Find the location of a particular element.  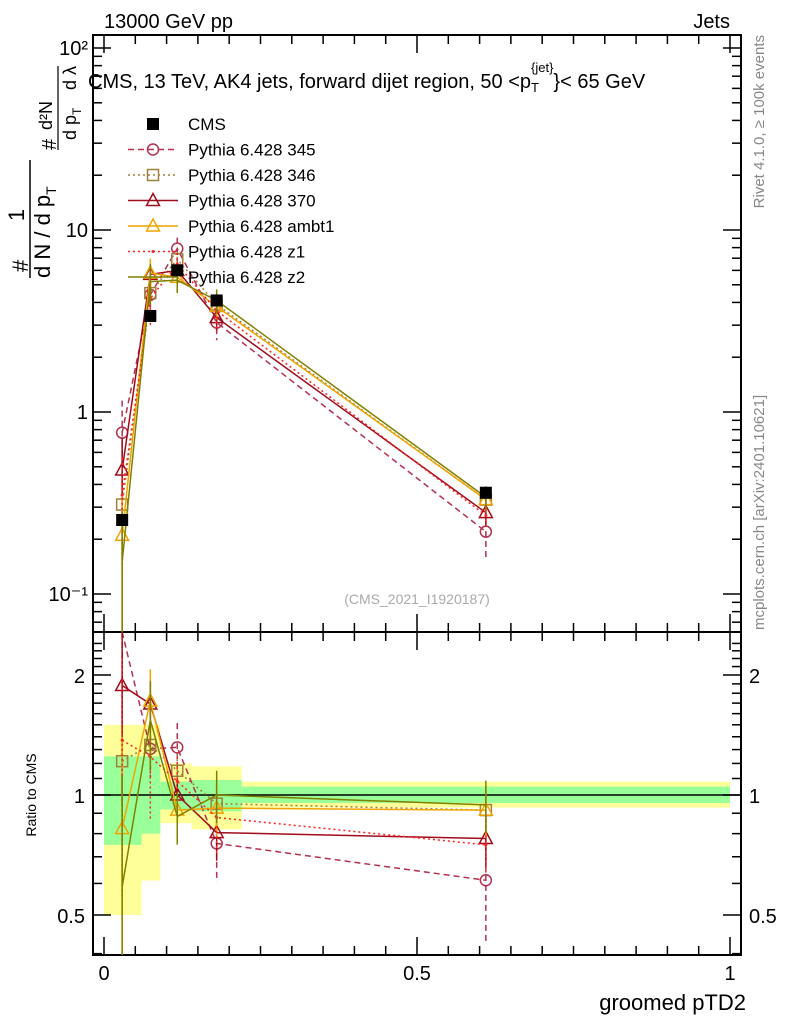

legend-label: Pythia 6.428 346 is located at coordinates (252, 175).